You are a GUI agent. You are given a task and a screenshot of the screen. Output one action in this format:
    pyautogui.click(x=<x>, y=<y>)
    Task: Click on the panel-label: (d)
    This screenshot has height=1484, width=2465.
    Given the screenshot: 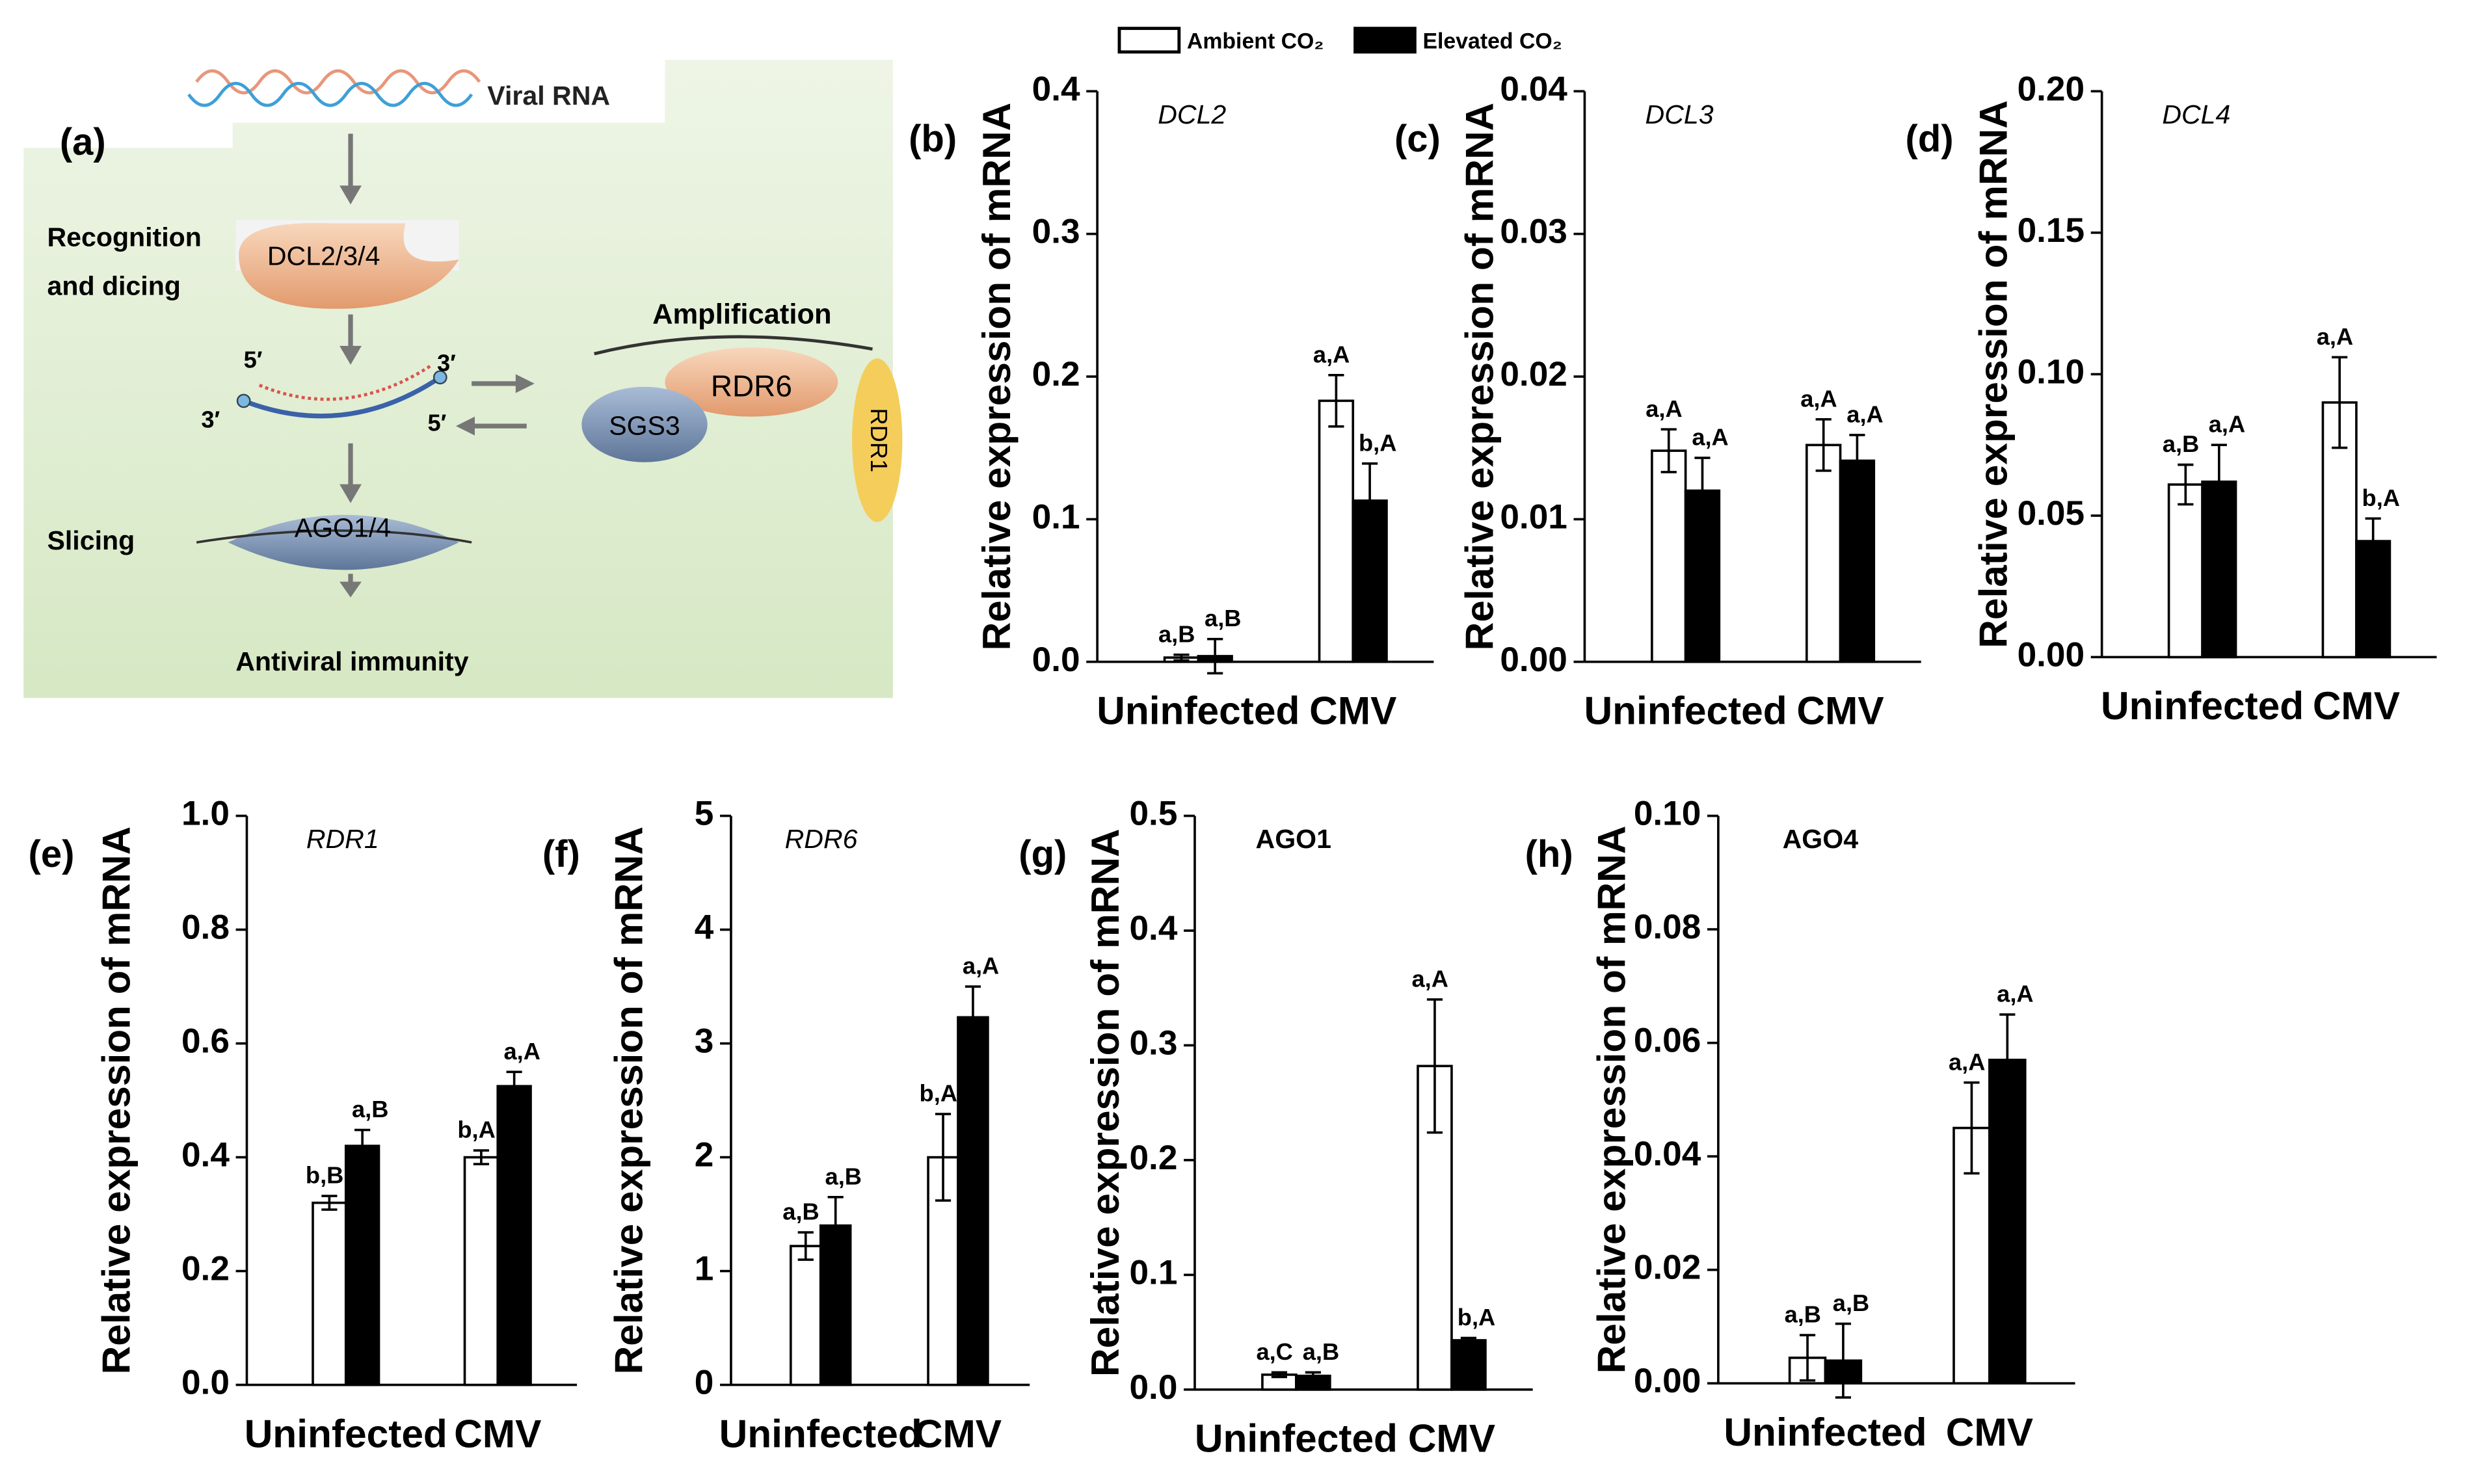 What is the action you would take?
    pyautogui.click(x=1930, y=139)
    